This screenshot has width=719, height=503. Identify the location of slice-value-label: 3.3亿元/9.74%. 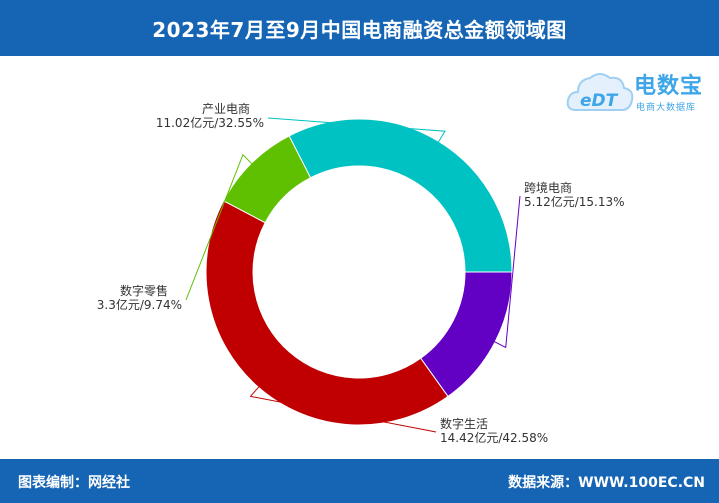
(139, 304).